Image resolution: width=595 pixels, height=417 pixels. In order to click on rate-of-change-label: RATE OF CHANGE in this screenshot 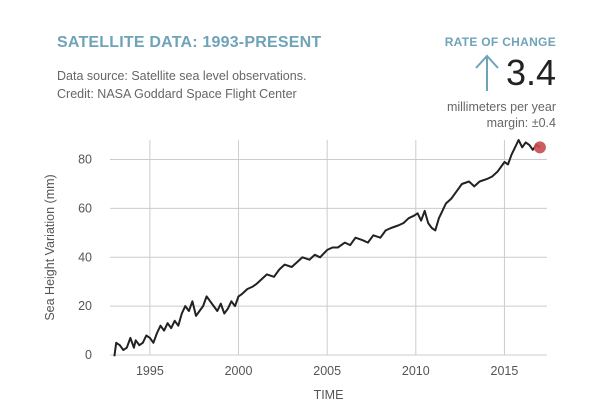, I will do `click(500, 42)`.